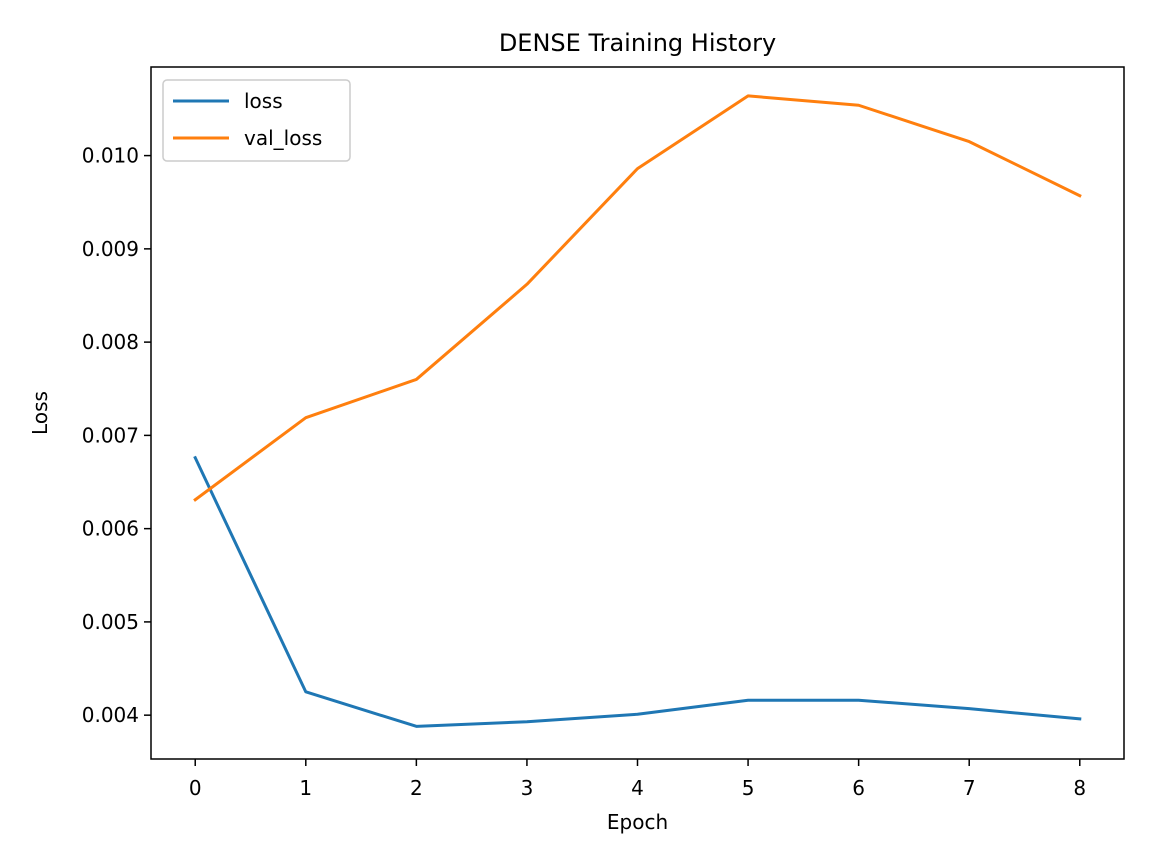 The image size is (1152, 864). I want to click on x-tick-label: 4, so click(637, 788).